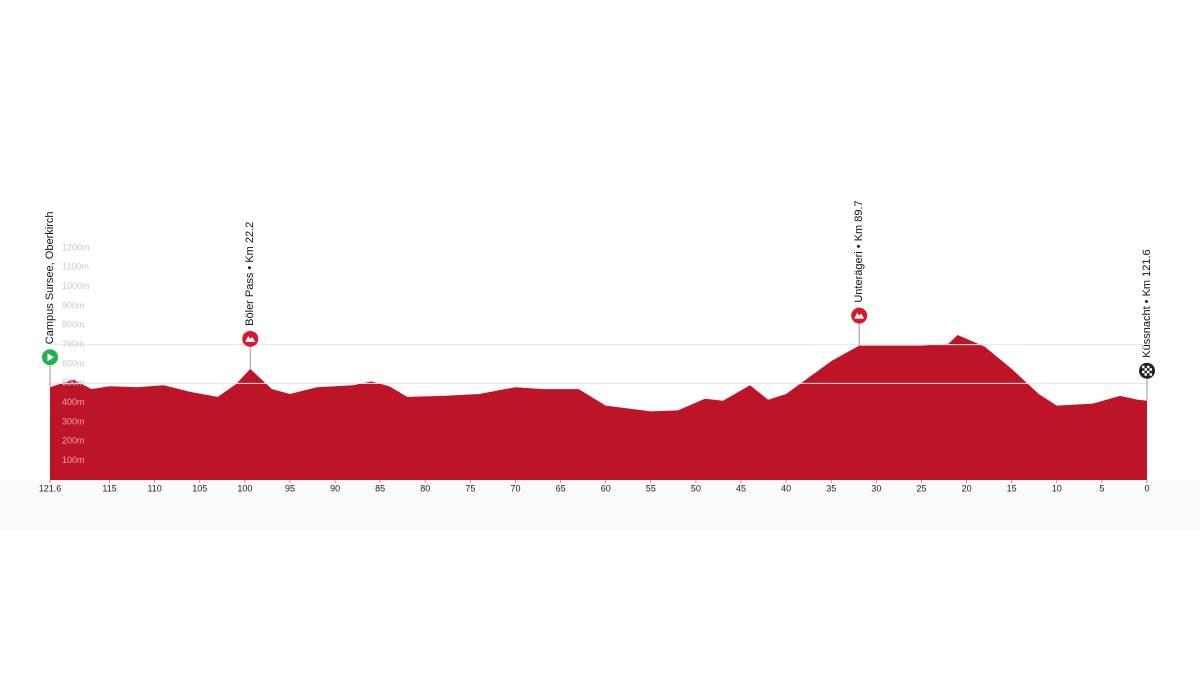  Describe the element at coordinates (250, 274) in the screenshot. I see `marker-label: Böler Pass • Km 22.2` at that location.